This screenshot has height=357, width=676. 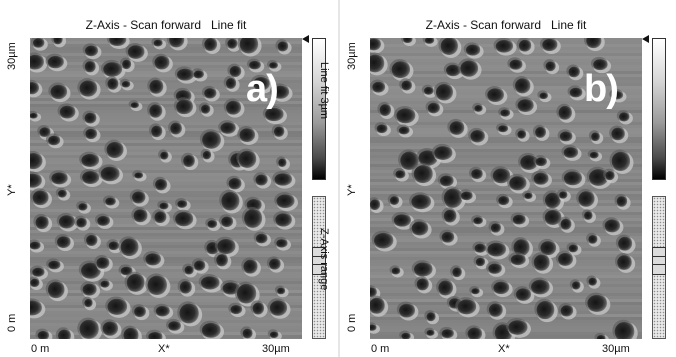 What do you see at coordinates (339, 178) in the screenshot?
I see `panel-divider` at bounding box center [339, 178].